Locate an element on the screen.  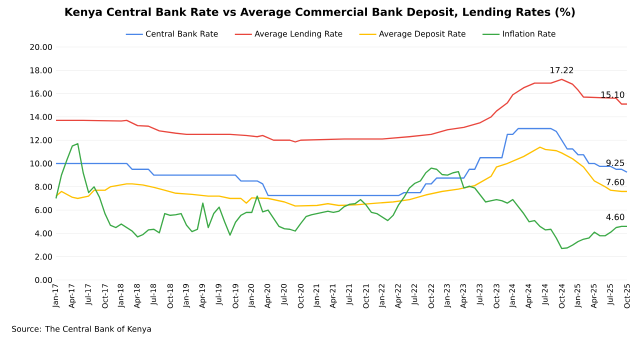
y-tick-label: 4.00 is located at coordinates (43, 233).